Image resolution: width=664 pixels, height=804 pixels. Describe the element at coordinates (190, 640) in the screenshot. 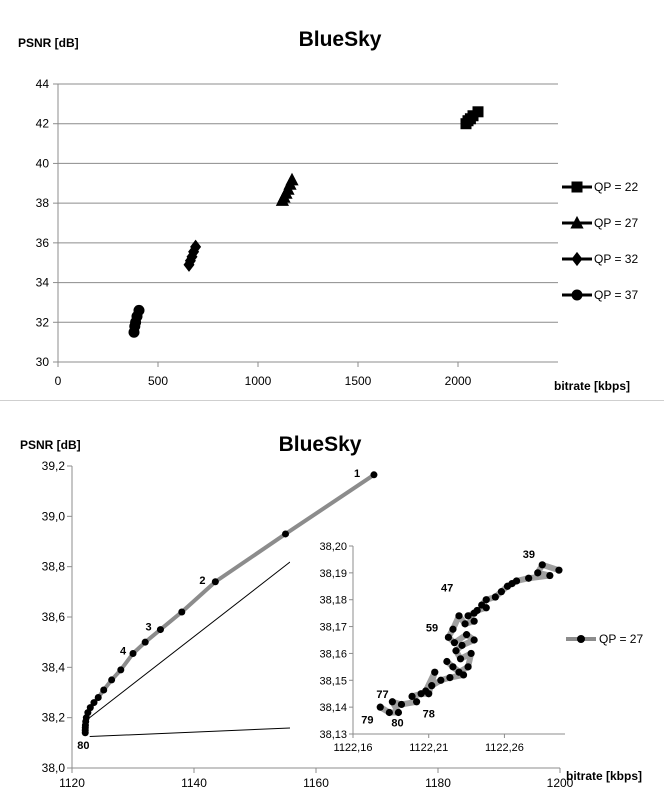

I see `chart-bottom-zoom-line` at that location.